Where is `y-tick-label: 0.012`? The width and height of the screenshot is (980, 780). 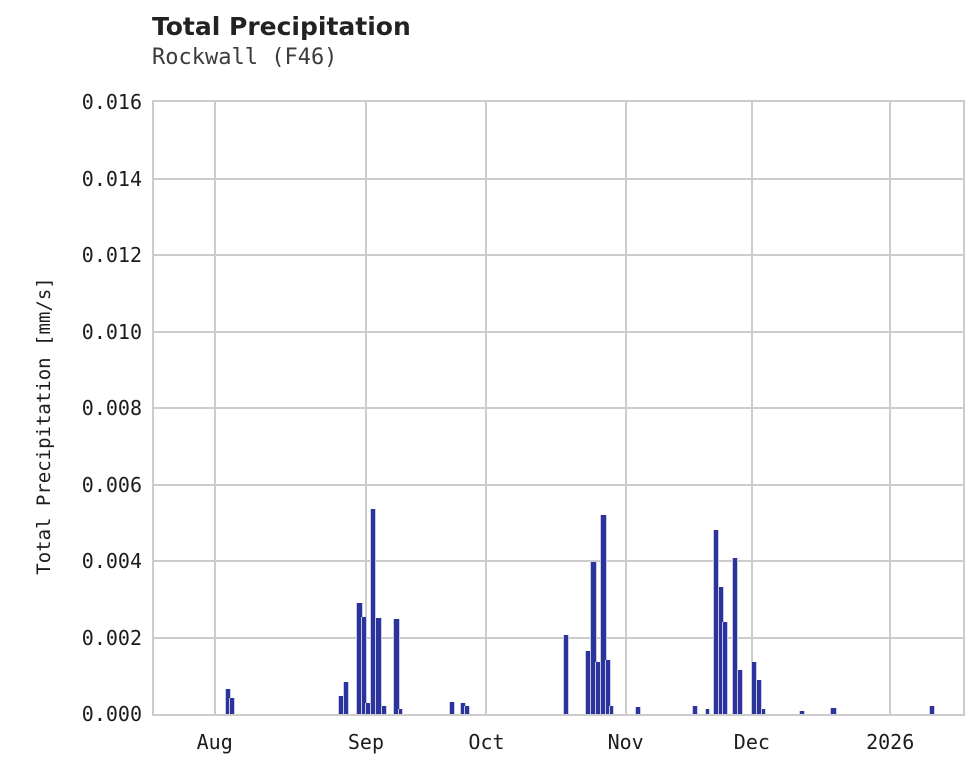
y-tick-label: 0.012 is located at coordinates (111, 255).